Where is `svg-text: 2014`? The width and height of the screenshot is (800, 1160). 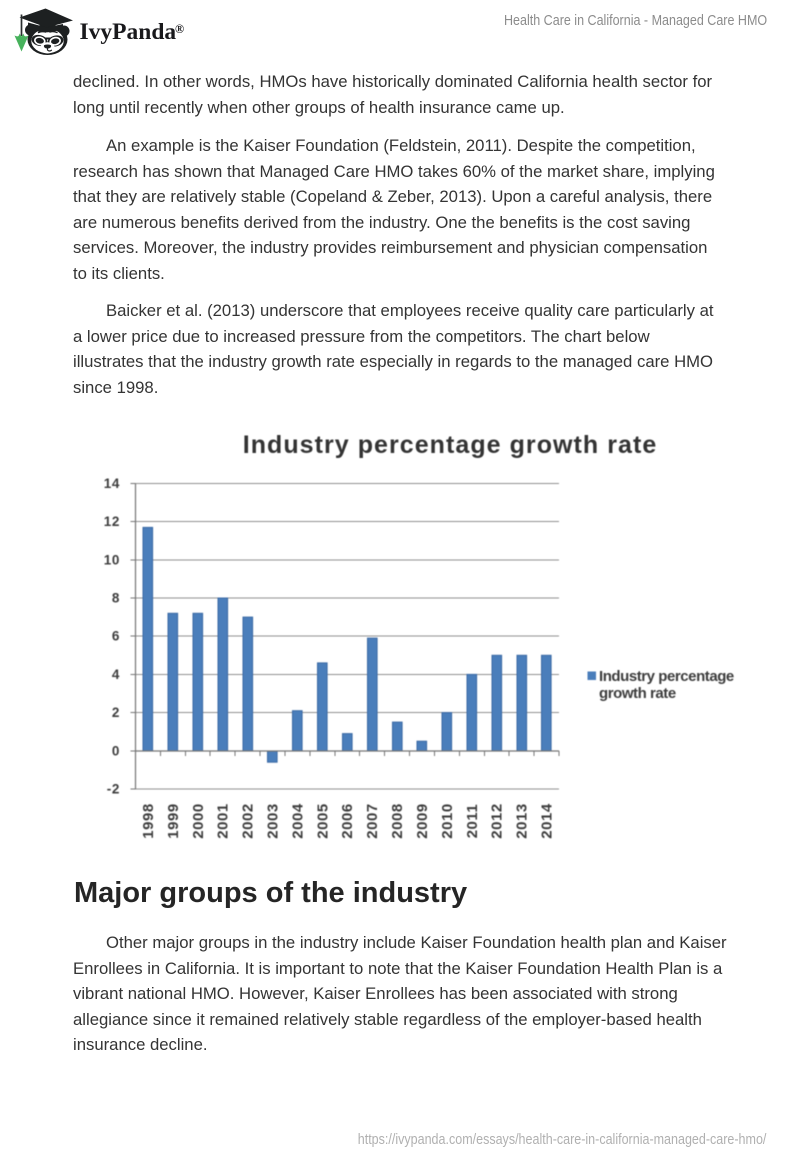
svg-text: 2014 is located at coordinates (547, 821).